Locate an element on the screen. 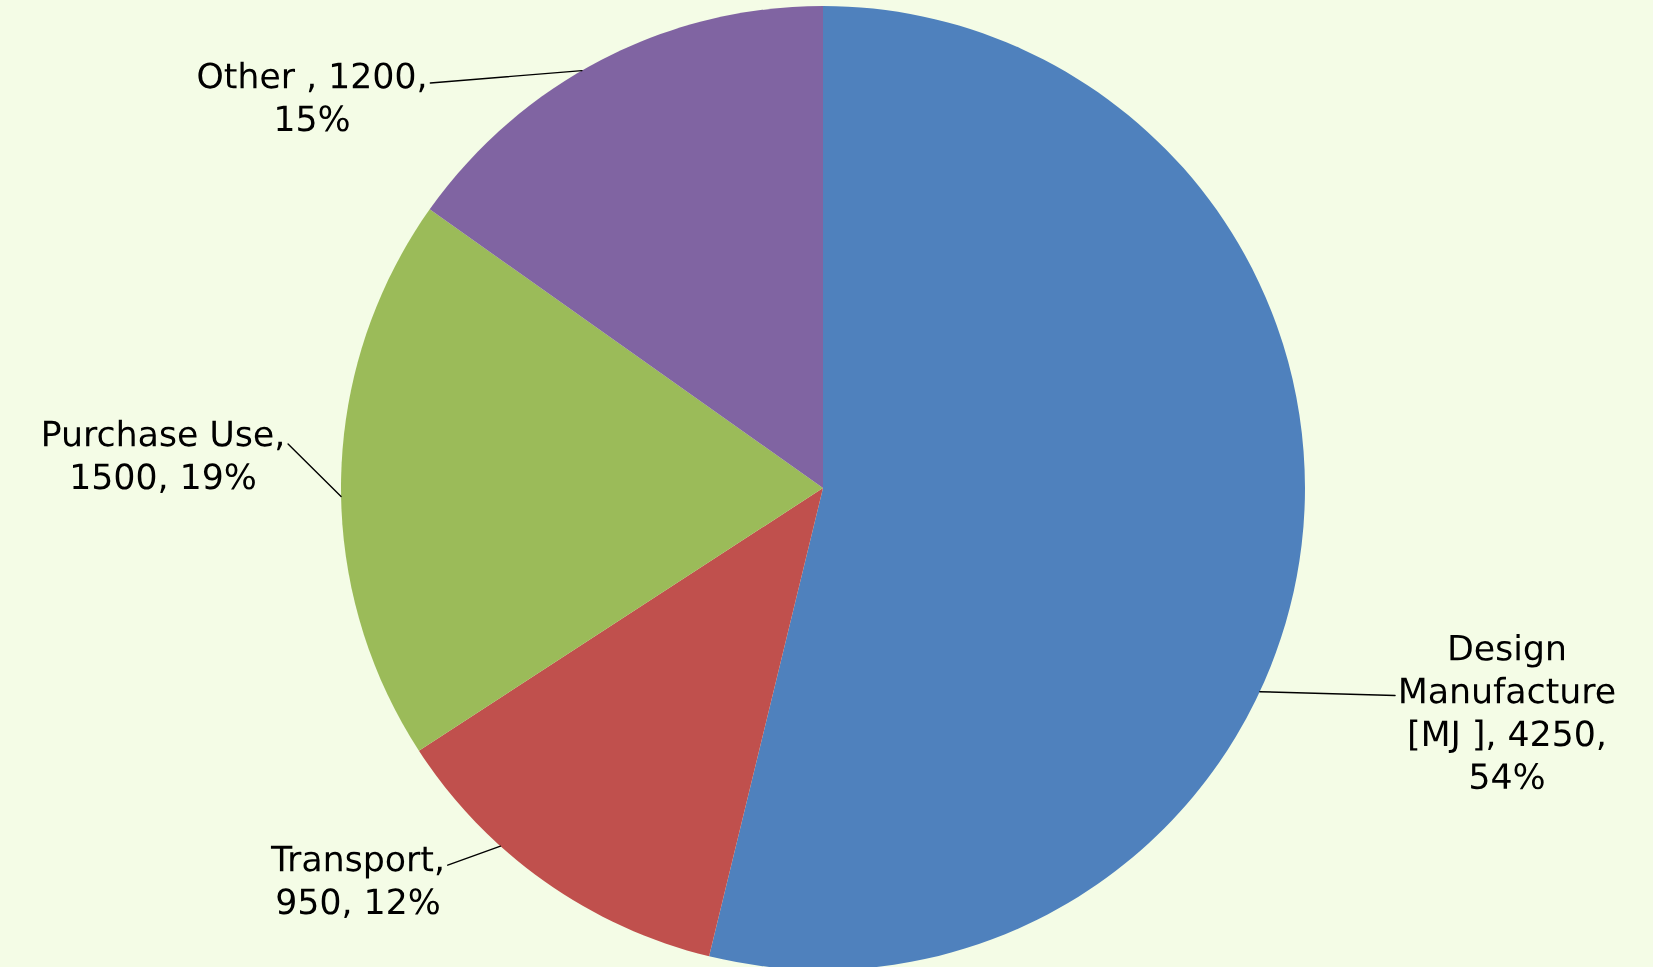 The height and width of the screenshot is (967, 1653). pie-slice is located at coordinates (626, 247).